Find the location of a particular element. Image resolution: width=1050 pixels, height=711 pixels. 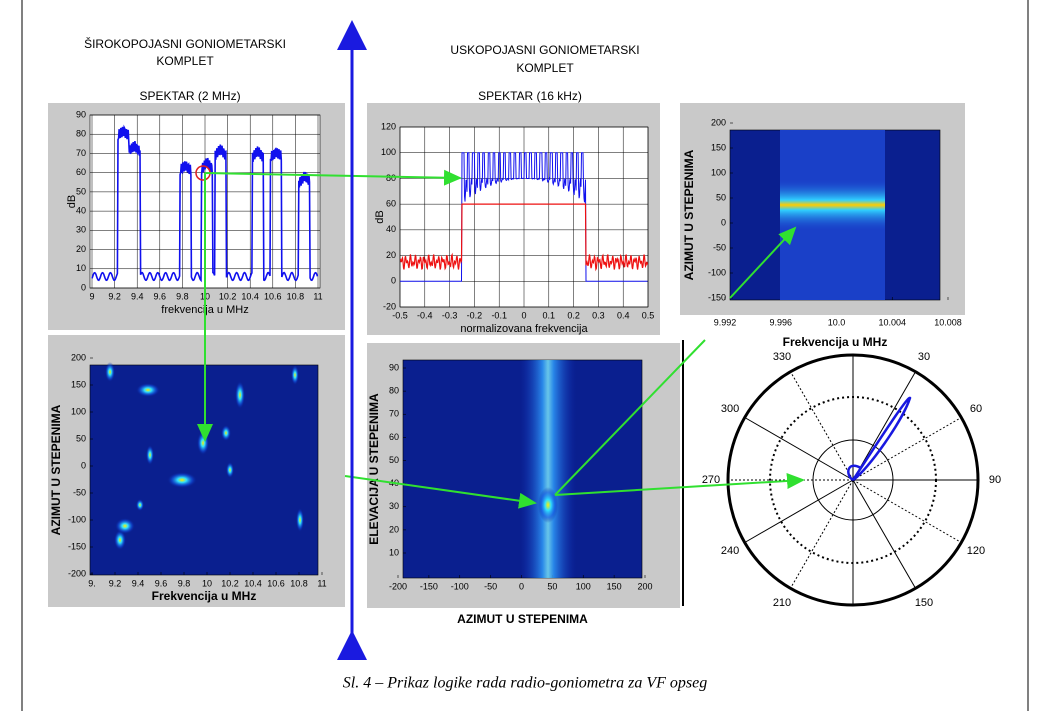

polar-angle-label: 270 is located at coordinates (711, 480).